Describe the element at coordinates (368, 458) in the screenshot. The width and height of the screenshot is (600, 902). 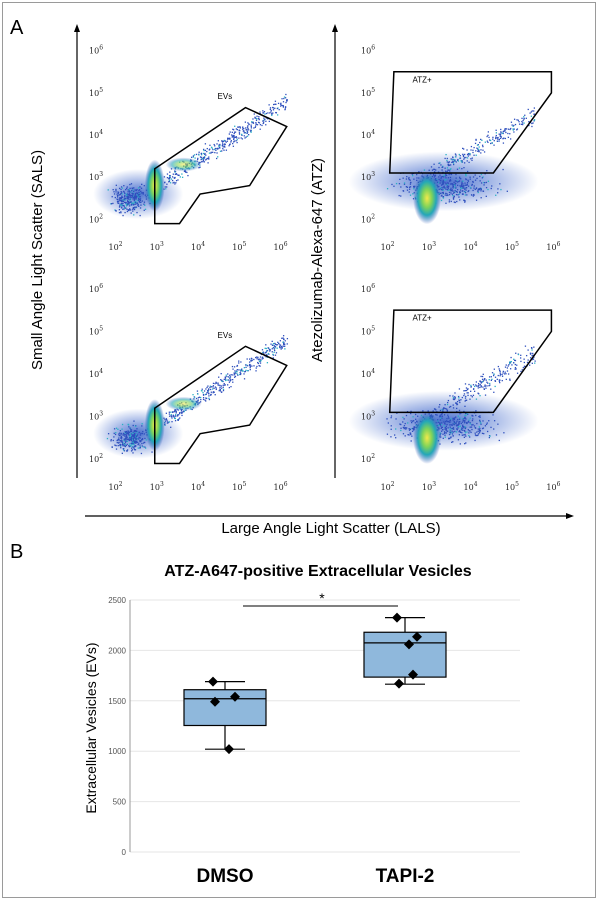
I see `y-tick-label: 10²` at that location.